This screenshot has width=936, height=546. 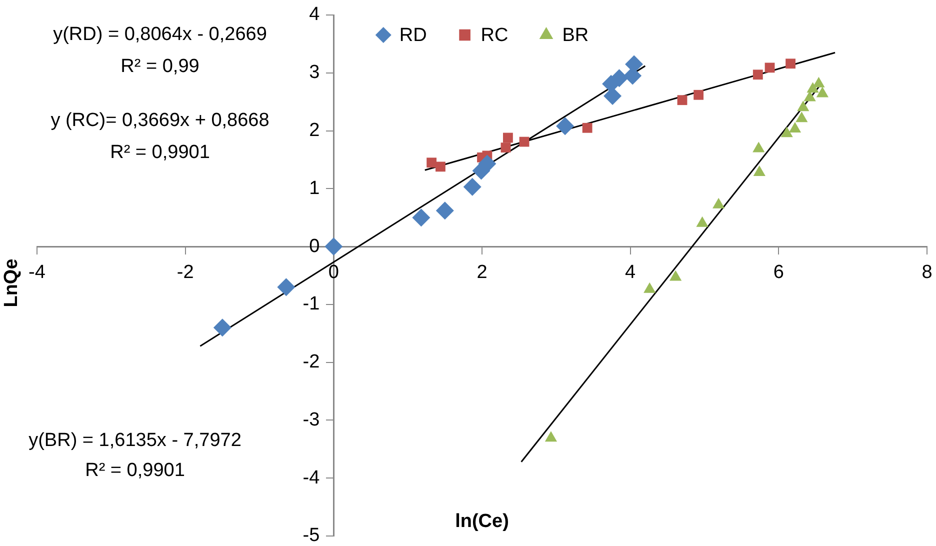 I want to click on x-tick-label: -4, so click(x=37, y=272).